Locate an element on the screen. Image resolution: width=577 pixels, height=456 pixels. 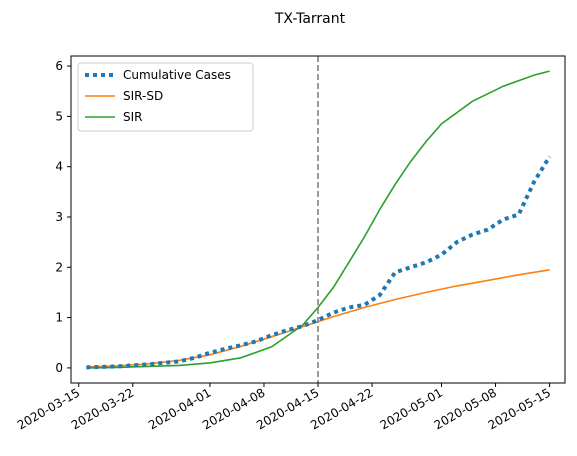
legend: Cumulative Cases SIR-SD SIR is located at coordinates (165, 97).